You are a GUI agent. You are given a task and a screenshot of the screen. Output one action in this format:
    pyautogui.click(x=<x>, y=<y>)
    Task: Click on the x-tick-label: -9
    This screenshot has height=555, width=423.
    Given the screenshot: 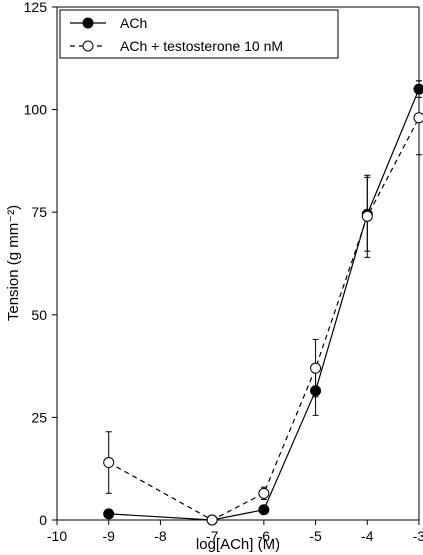 What is the action you would take?
    pyautogui.click(x=108, y=536)
    